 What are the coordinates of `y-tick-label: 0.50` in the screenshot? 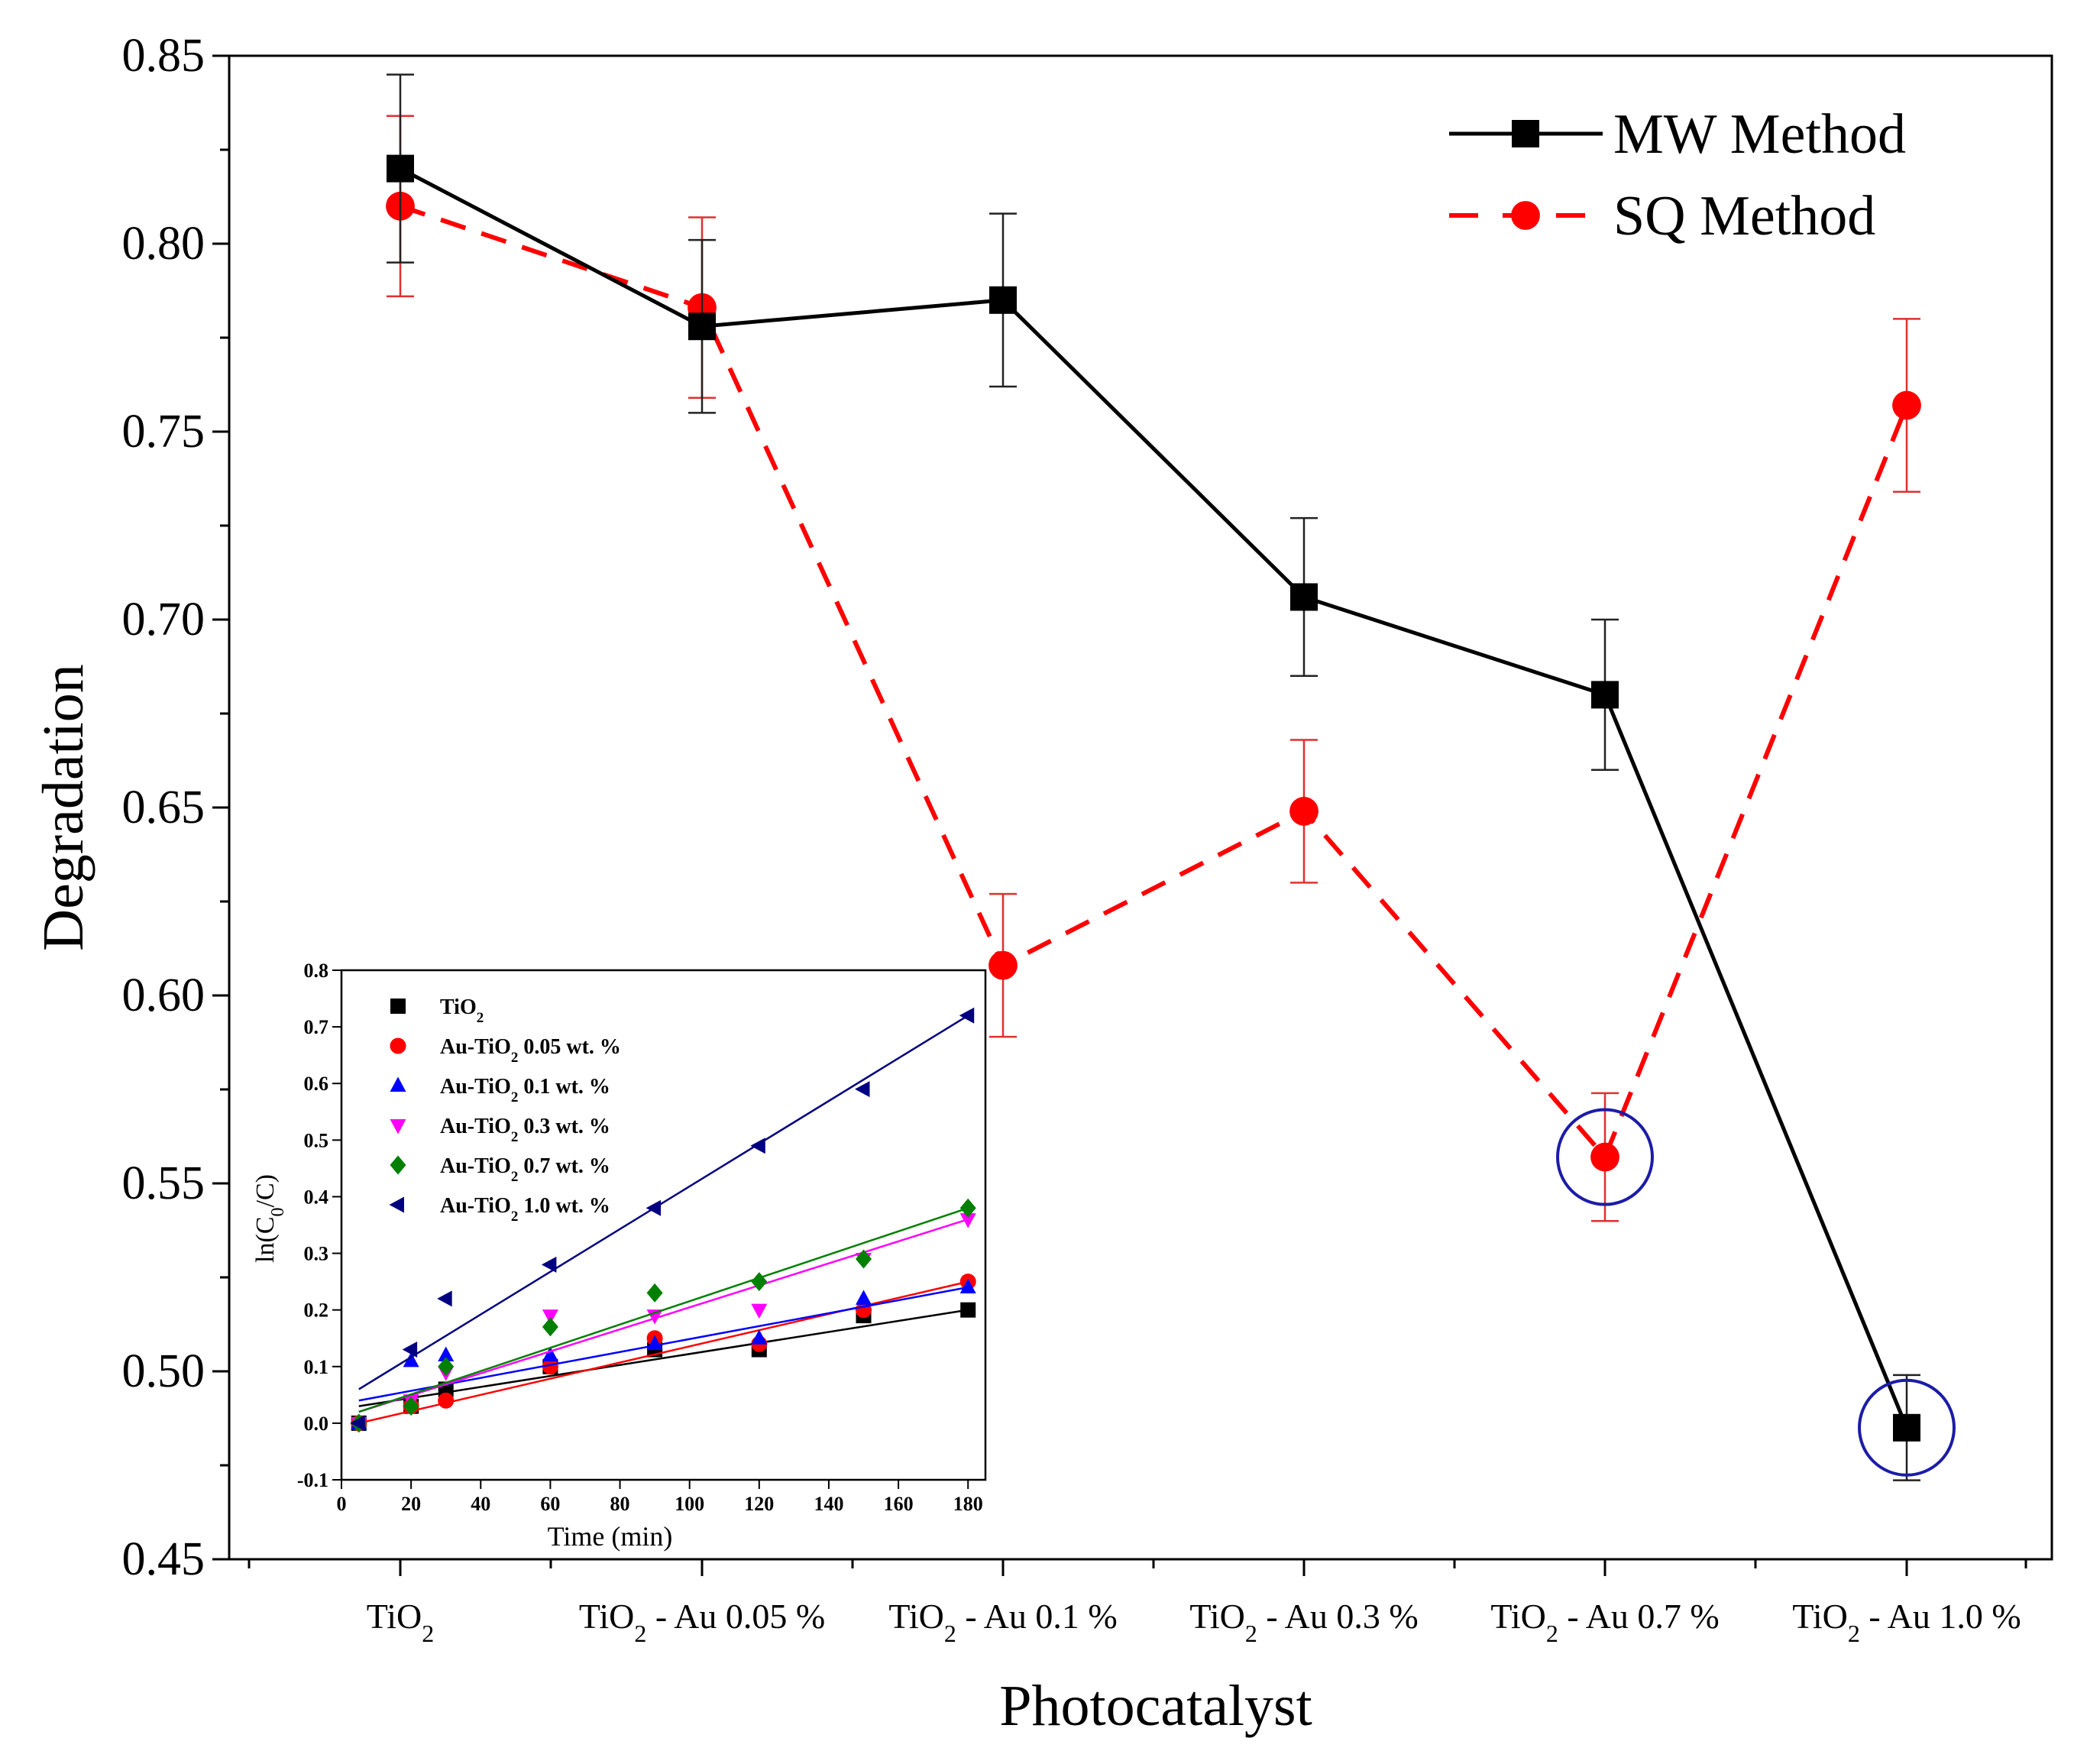 It's located at (163, 1371).